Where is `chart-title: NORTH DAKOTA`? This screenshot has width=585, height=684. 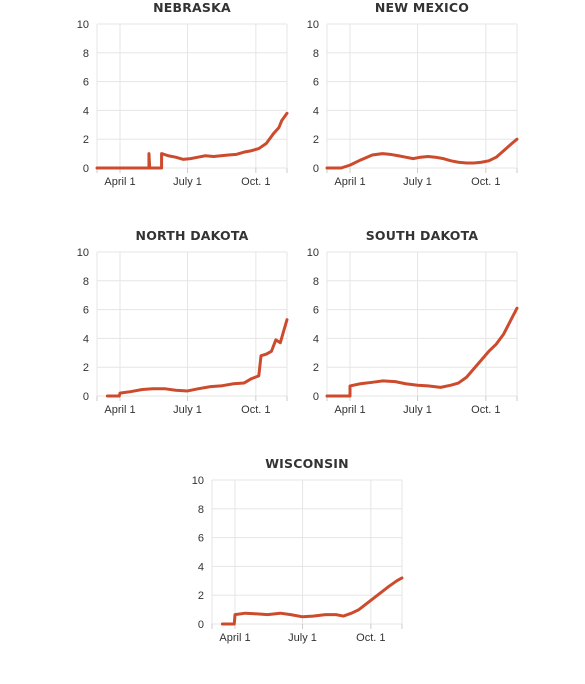 chart-title: NORTH DAKOTA is located at coordinates (192, 235).